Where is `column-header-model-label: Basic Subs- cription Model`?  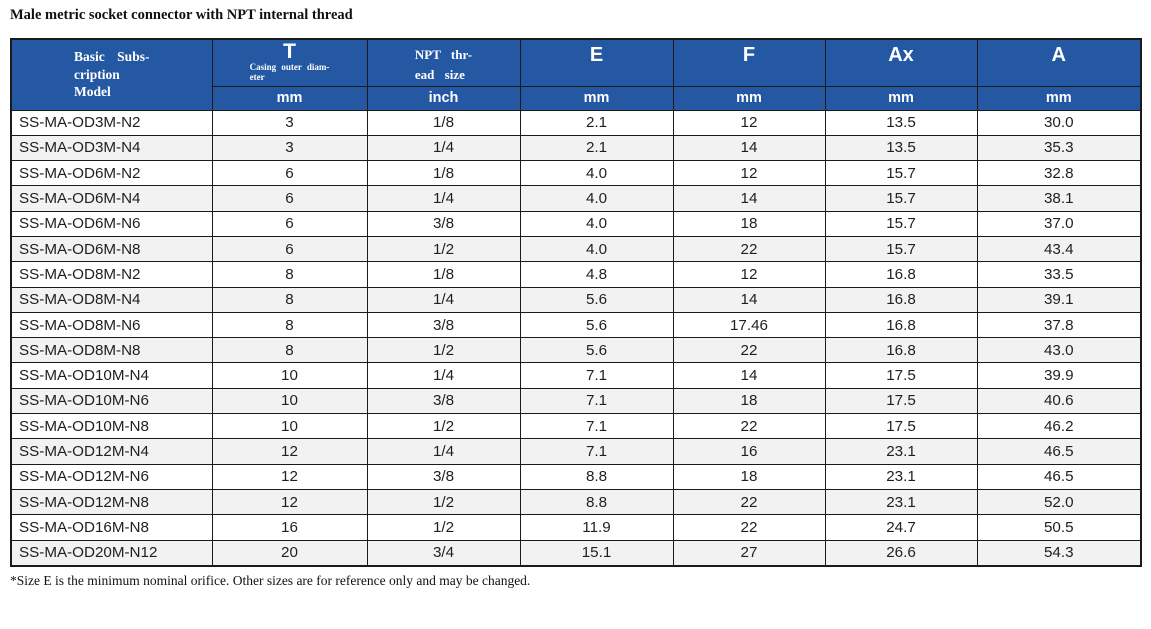
column-header-model-label: Basic Subs- cription Model is located at coordinates (112, 74).